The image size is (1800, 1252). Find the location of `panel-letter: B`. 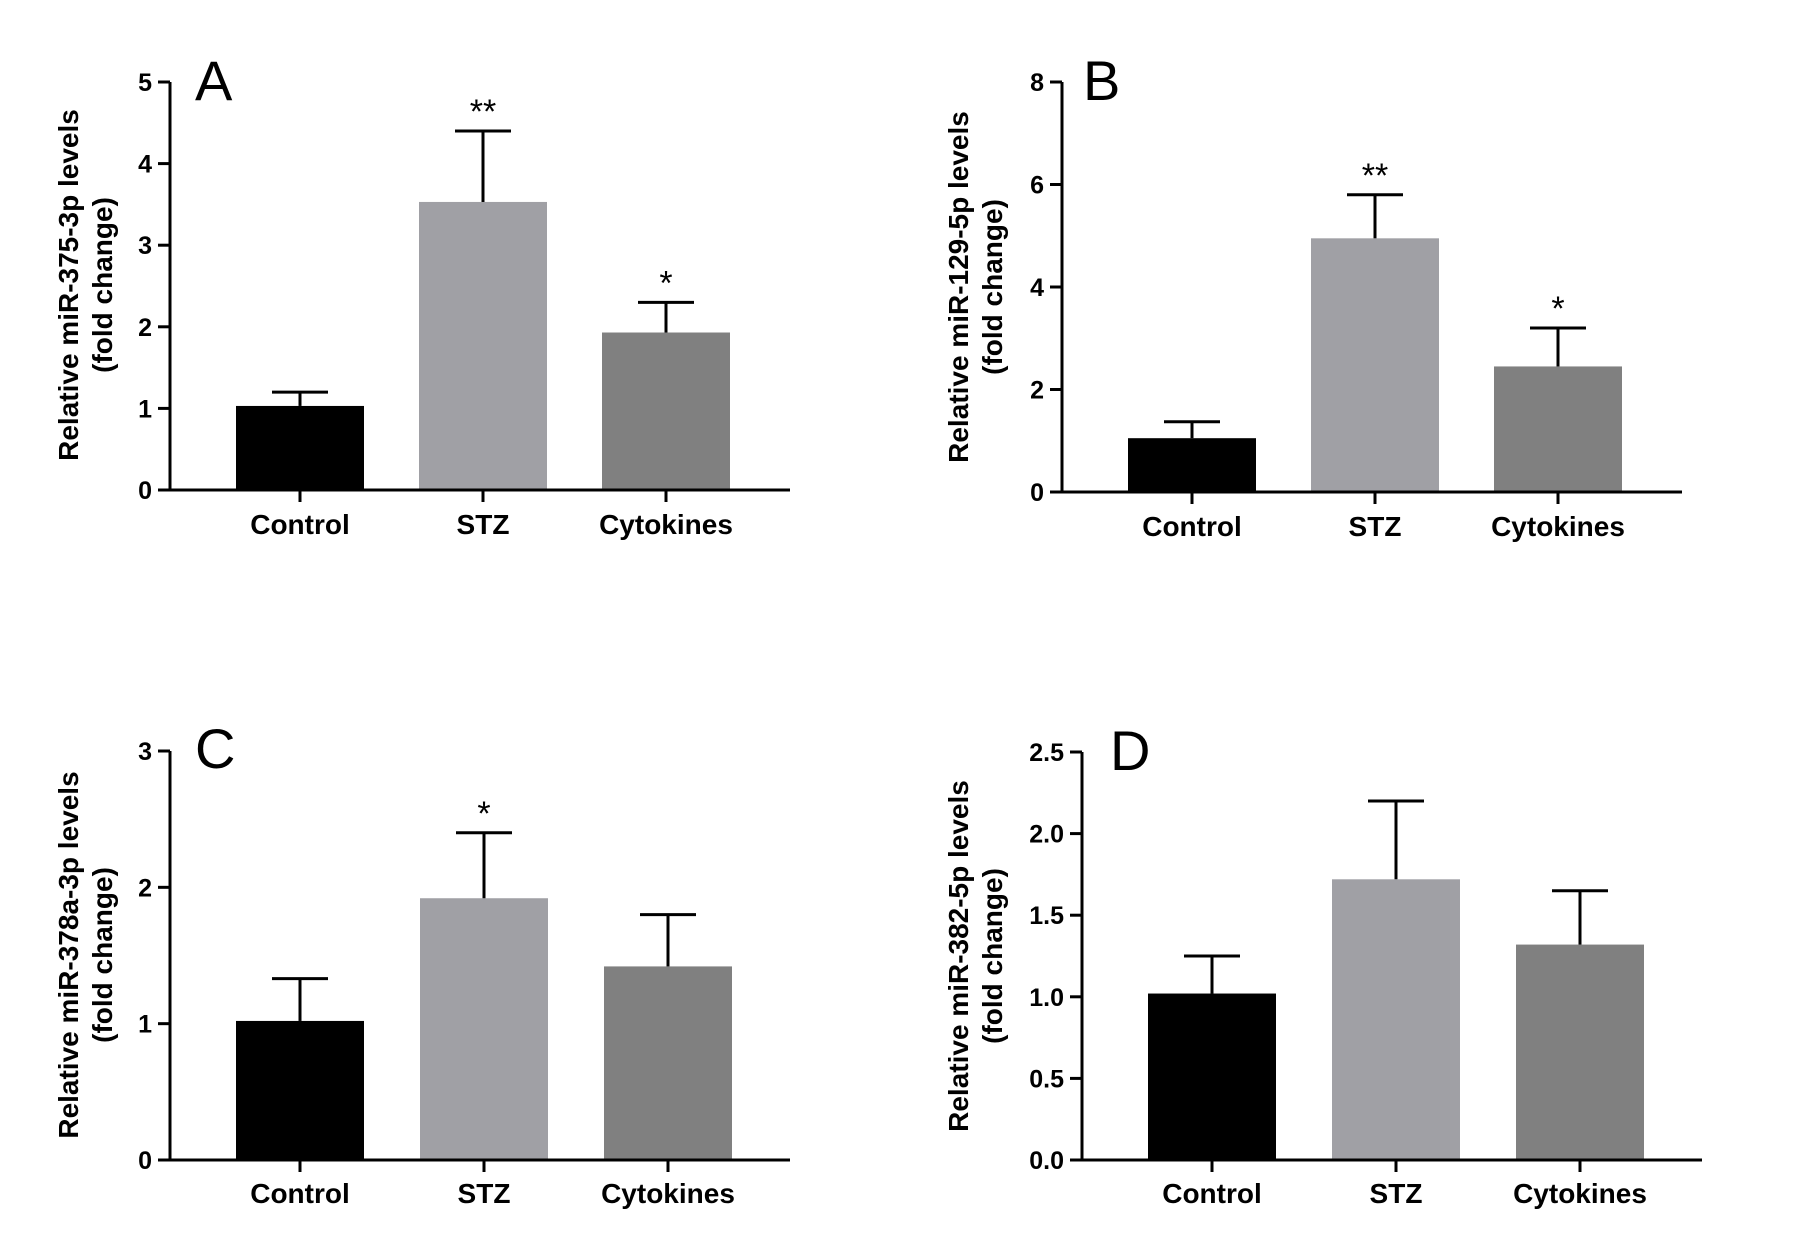

panel-letter: B is located at coordinates (1101, 80).